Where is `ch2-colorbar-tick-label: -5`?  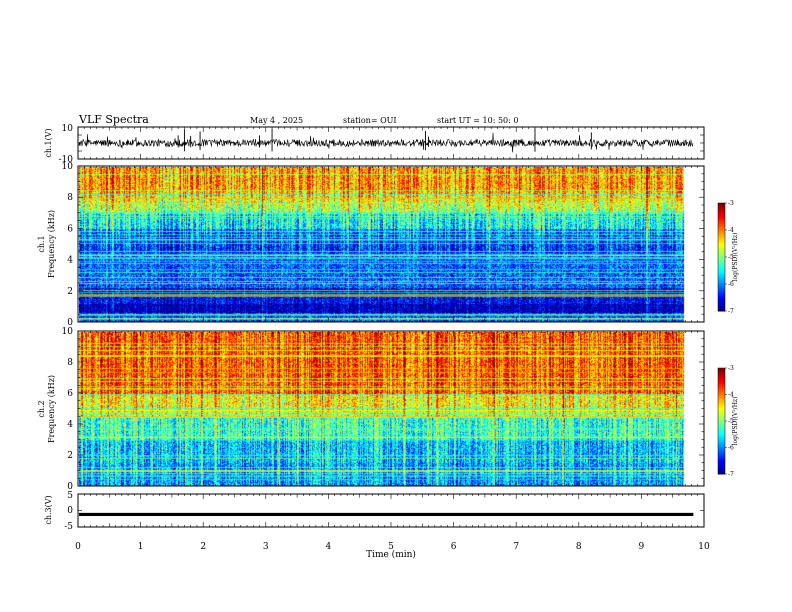
ch2-colorbar-tick-label: -5 is located at coordinates (731, 421).